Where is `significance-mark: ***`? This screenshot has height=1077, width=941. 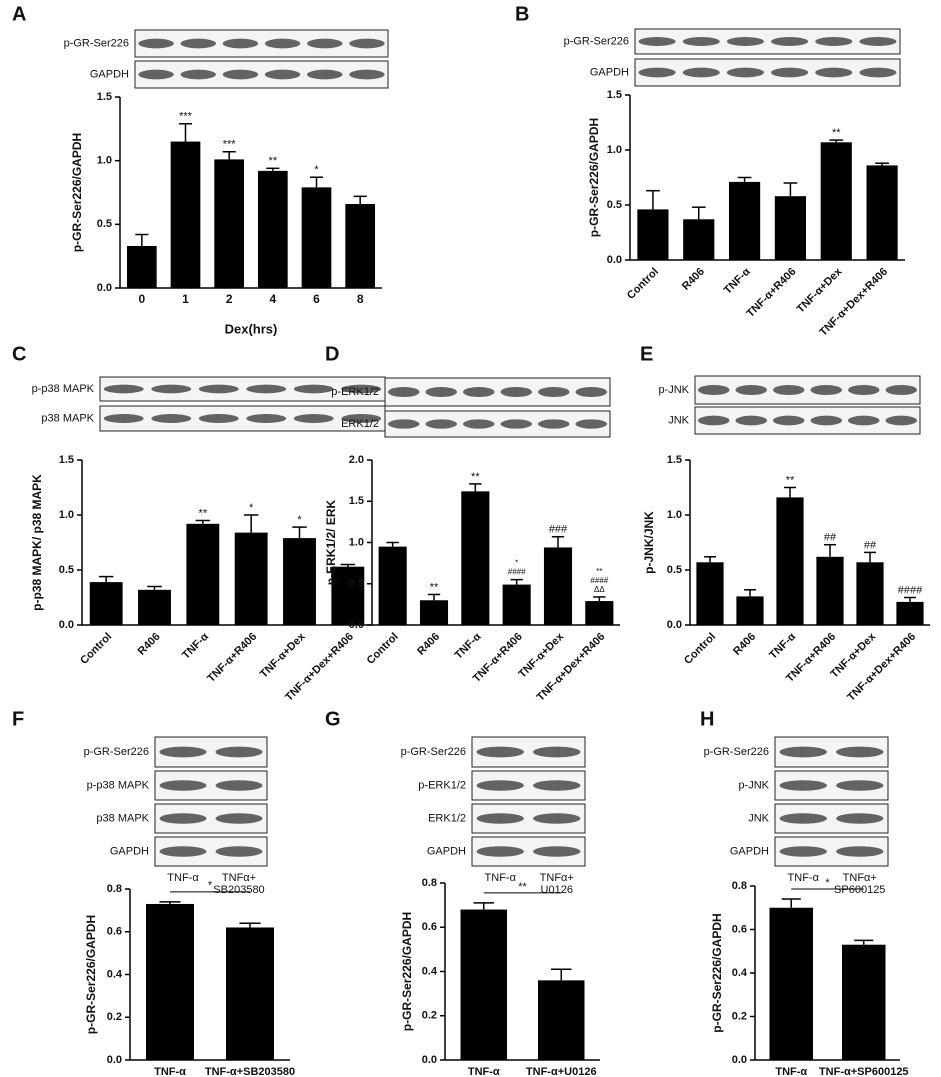 significance-mark: *** is located at coordinates (186, 117).